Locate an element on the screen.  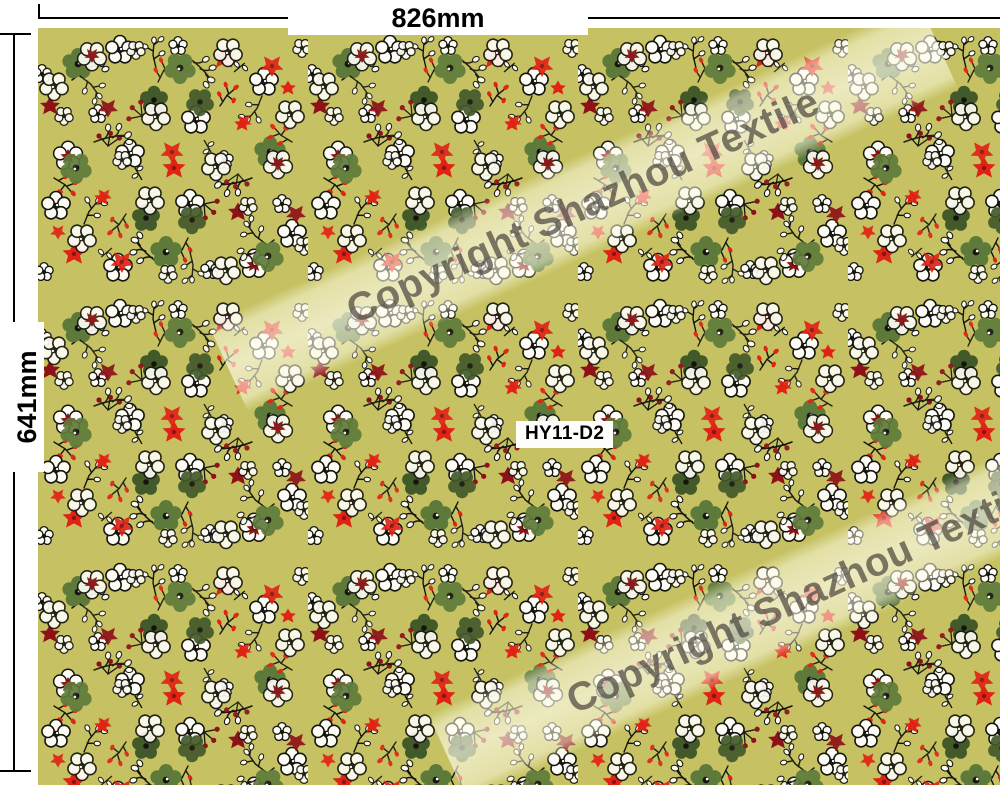
height-dimension-label: 641mm is located at coordinates (27, 397).